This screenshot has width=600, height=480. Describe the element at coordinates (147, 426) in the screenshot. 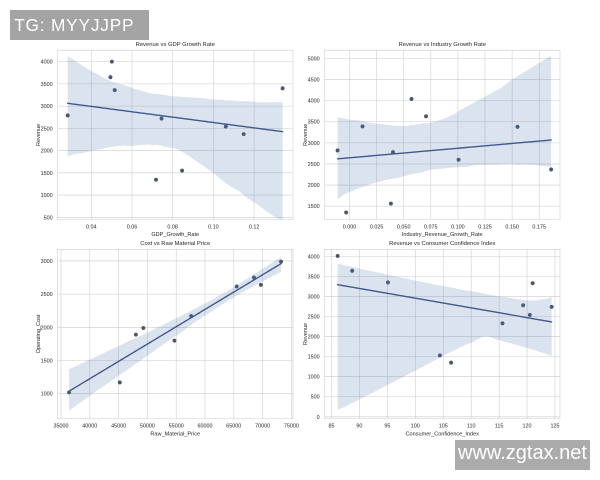

I see `svg-text: 50000` at that location.